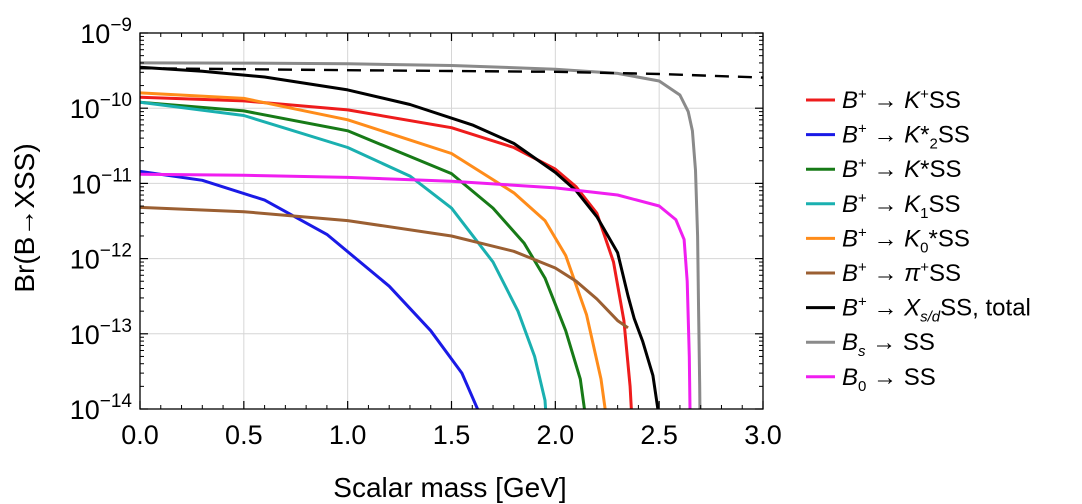  What do you see at coordinates (556, 435) in the screenshot?
I see `x-tick-label: 2.0` at bounding box center [556, 435].